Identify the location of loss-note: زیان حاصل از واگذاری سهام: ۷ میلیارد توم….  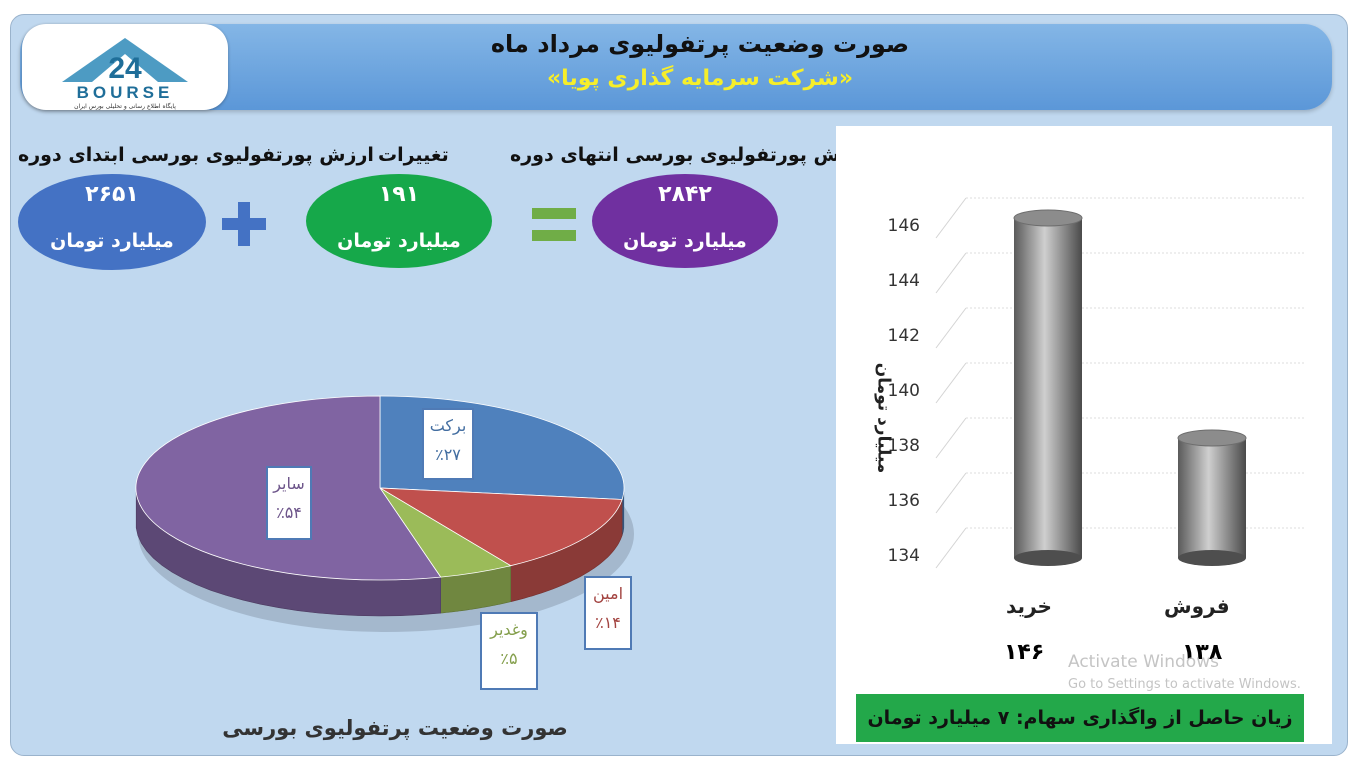
(1080, 718).